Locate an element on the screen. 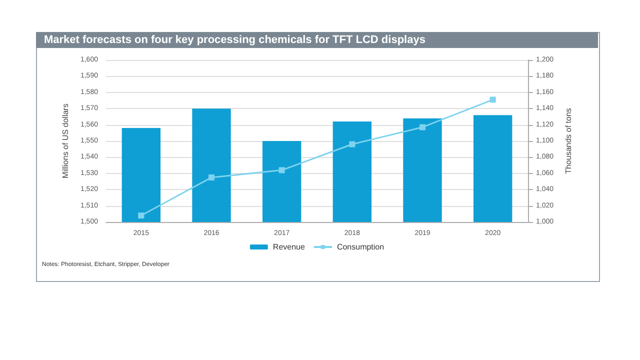 The image size is (640, 360). chart-title: Market forecasts on four key processing chemicals for TFT LCD displays is located at coordinates (317, 40).